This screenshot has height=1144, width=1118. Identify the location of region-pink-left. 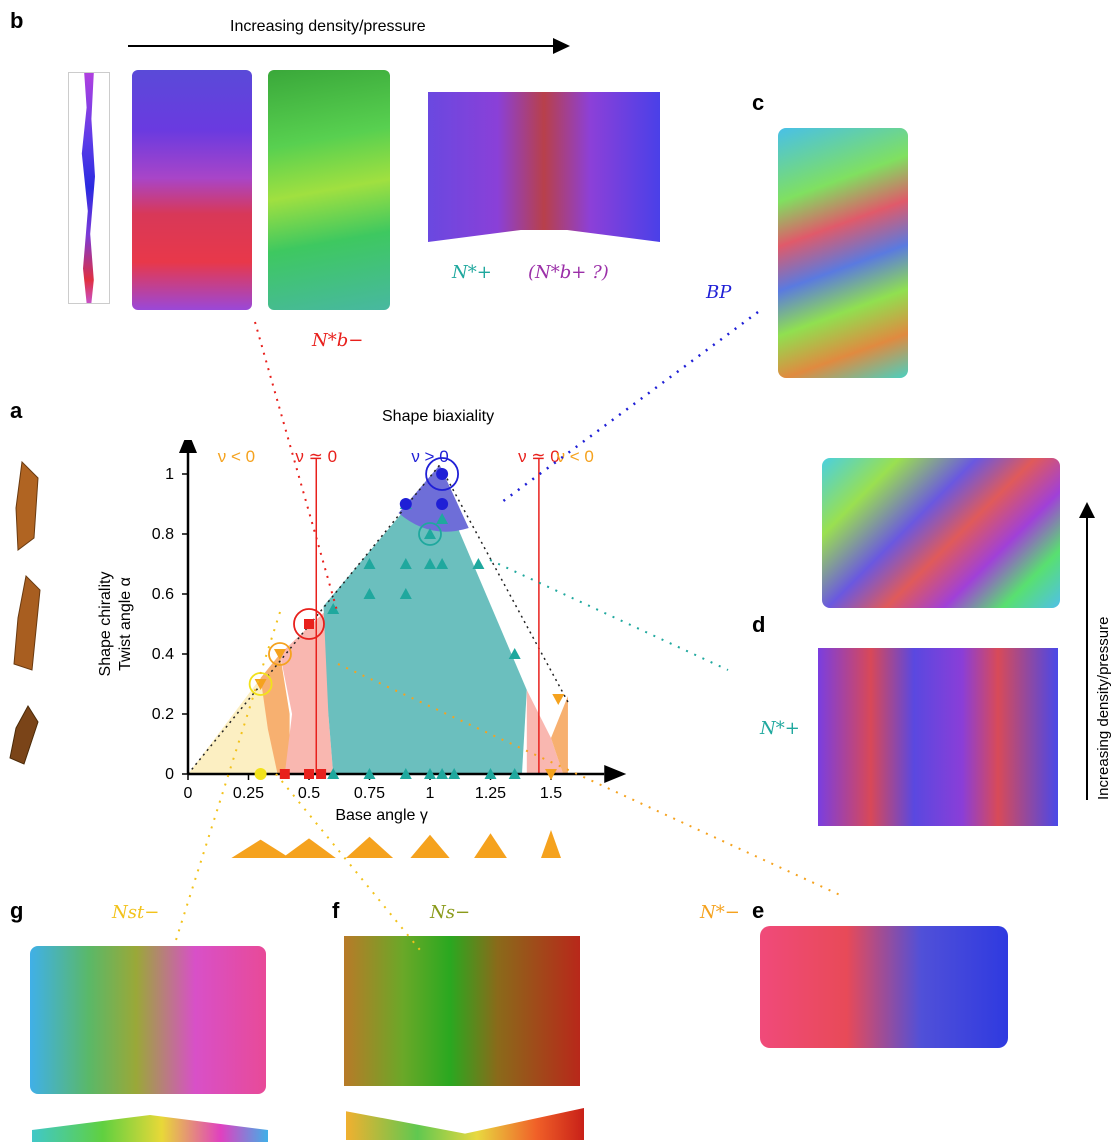
(306, 690).